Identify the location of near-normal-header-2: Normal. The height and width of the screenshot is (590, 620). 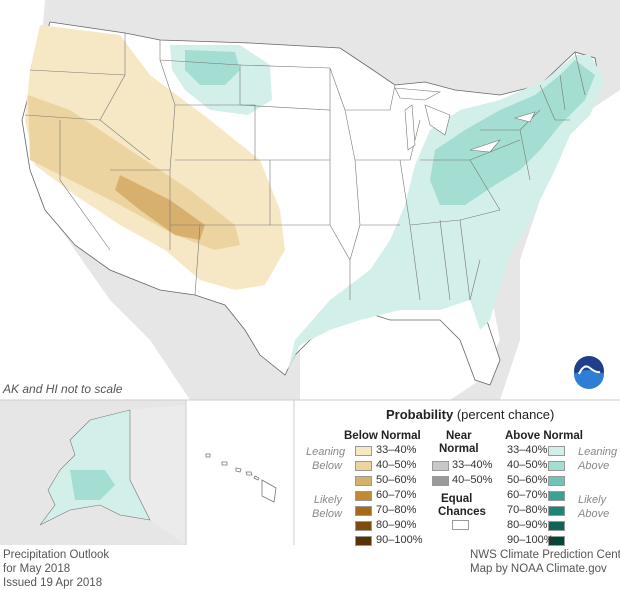
(459, 449).